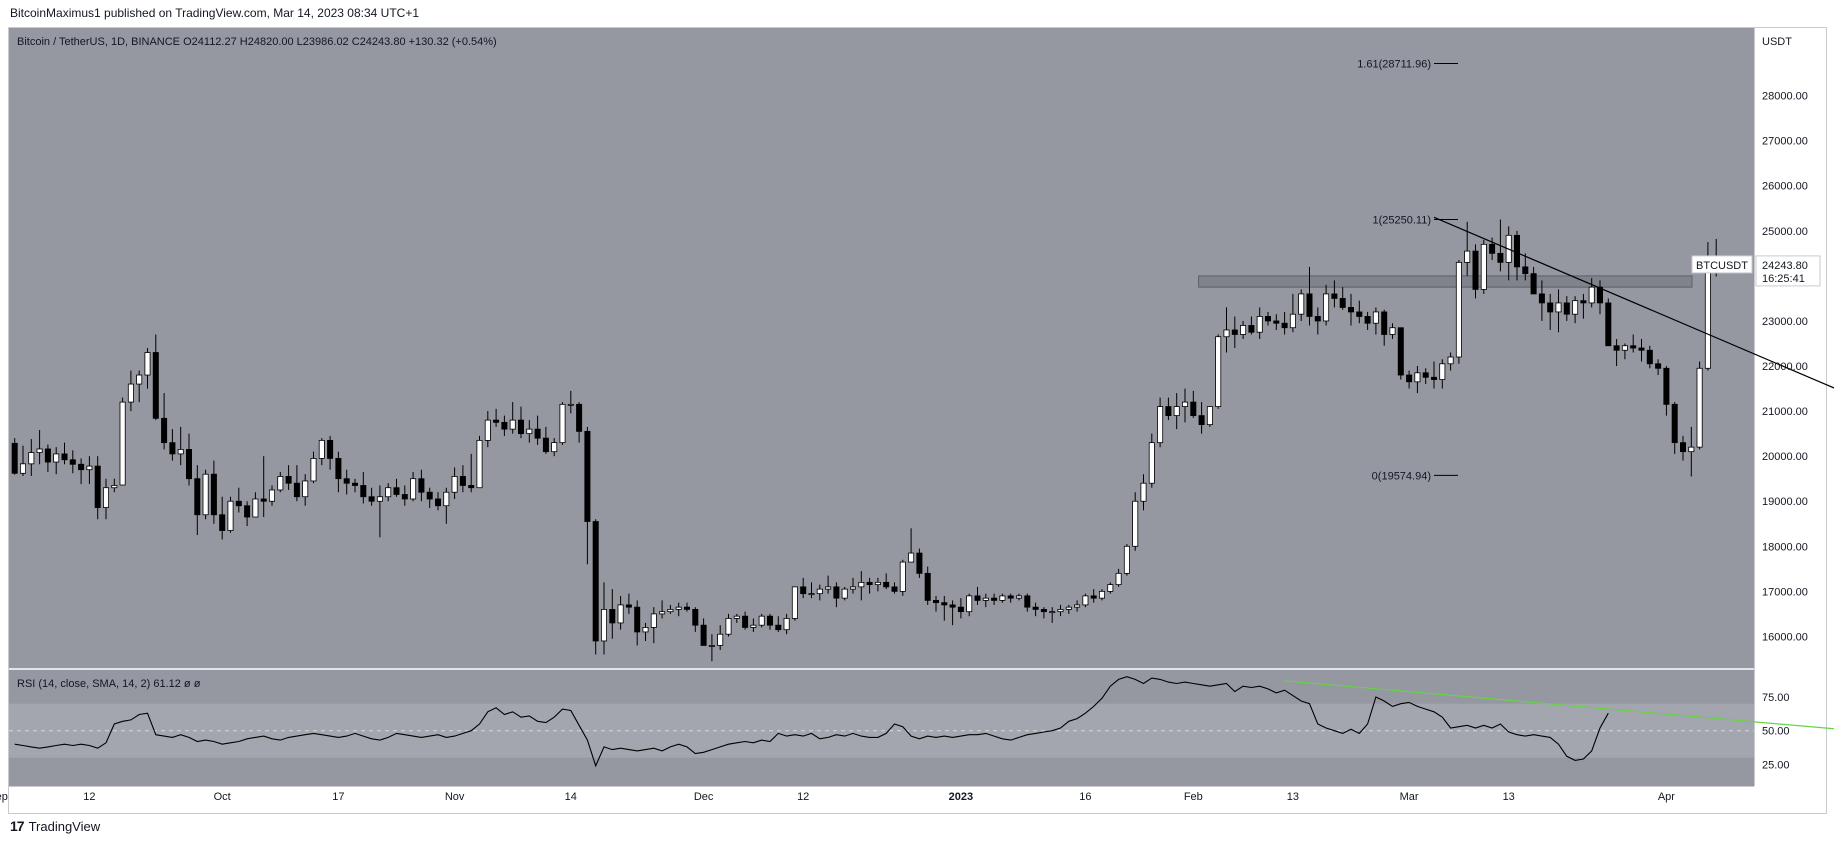  Describe the element at coordinates (1785, 187) in the screenshot. I see `price-tick-label: 26000.00` at that location.